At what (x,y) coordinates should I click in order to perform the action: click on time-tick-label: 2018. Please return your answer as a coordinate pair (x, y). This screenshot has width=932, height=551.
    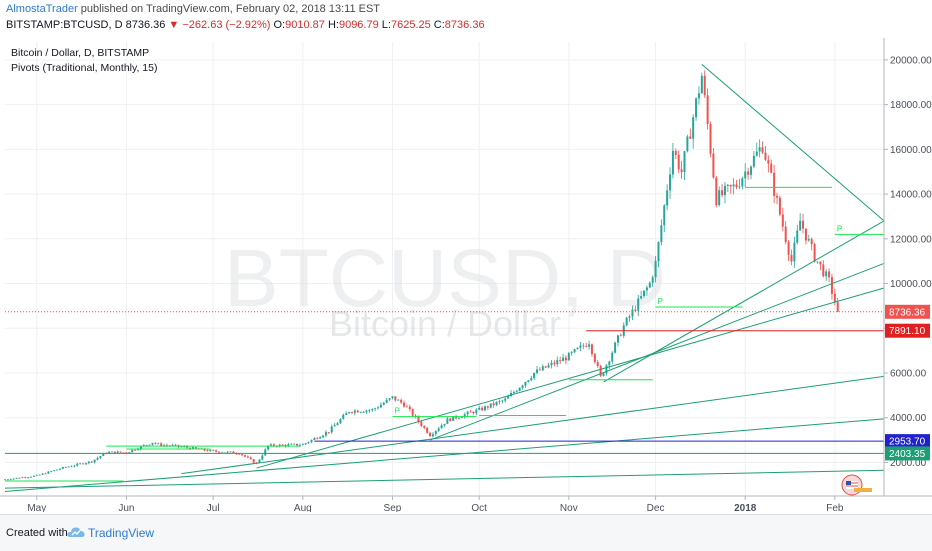
    Looking at the image, I should click on (745, 507).